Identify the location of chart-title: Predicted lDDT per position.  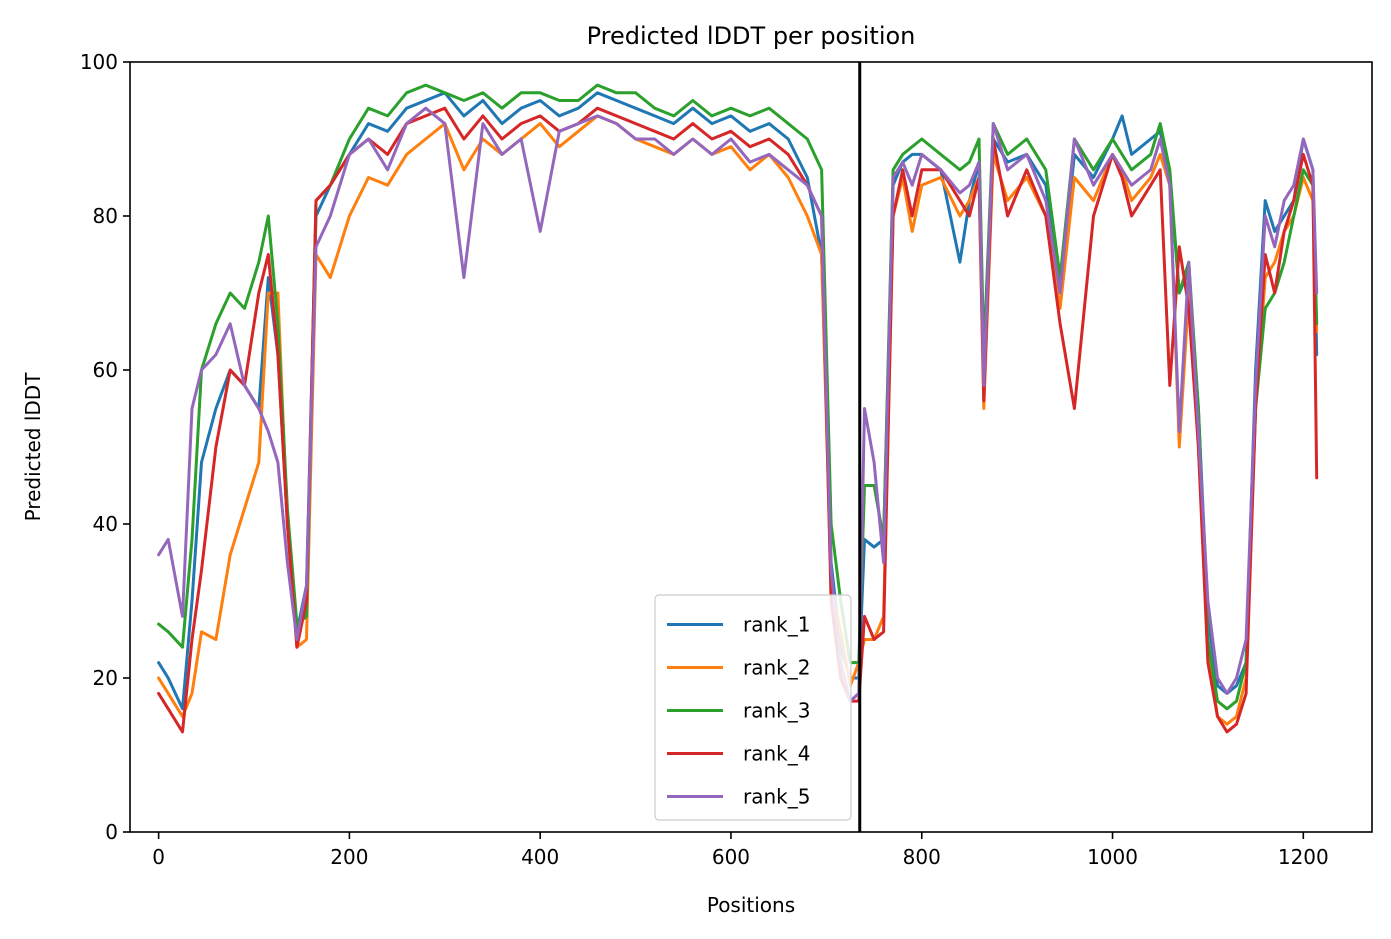
(751, 36).